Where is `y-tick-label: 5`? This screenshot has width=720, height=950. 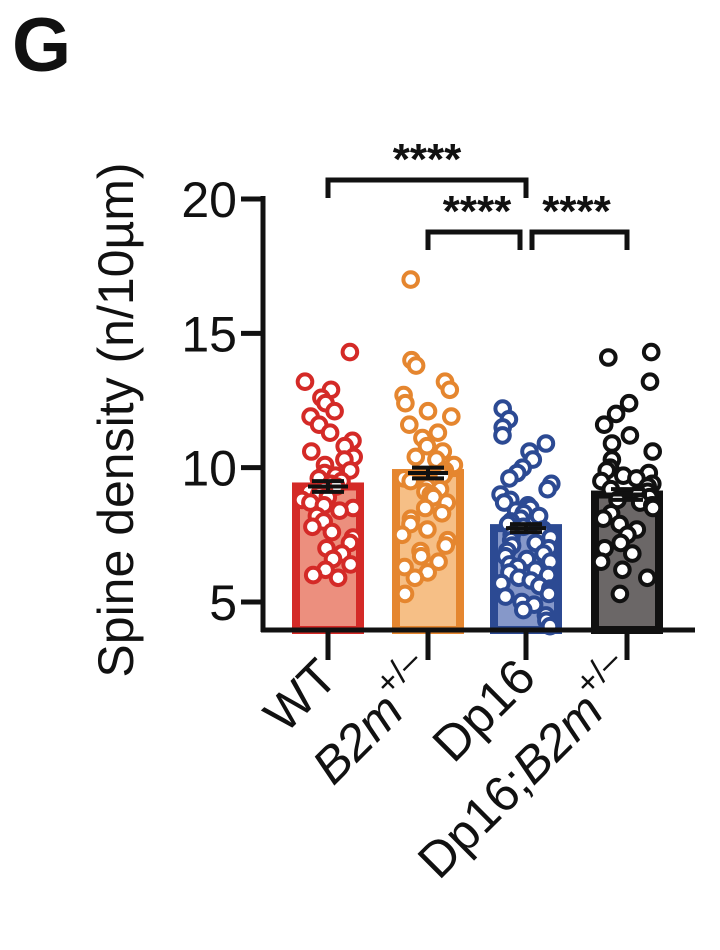 y-tick-label: 5 is located at coordinates (223, 603).